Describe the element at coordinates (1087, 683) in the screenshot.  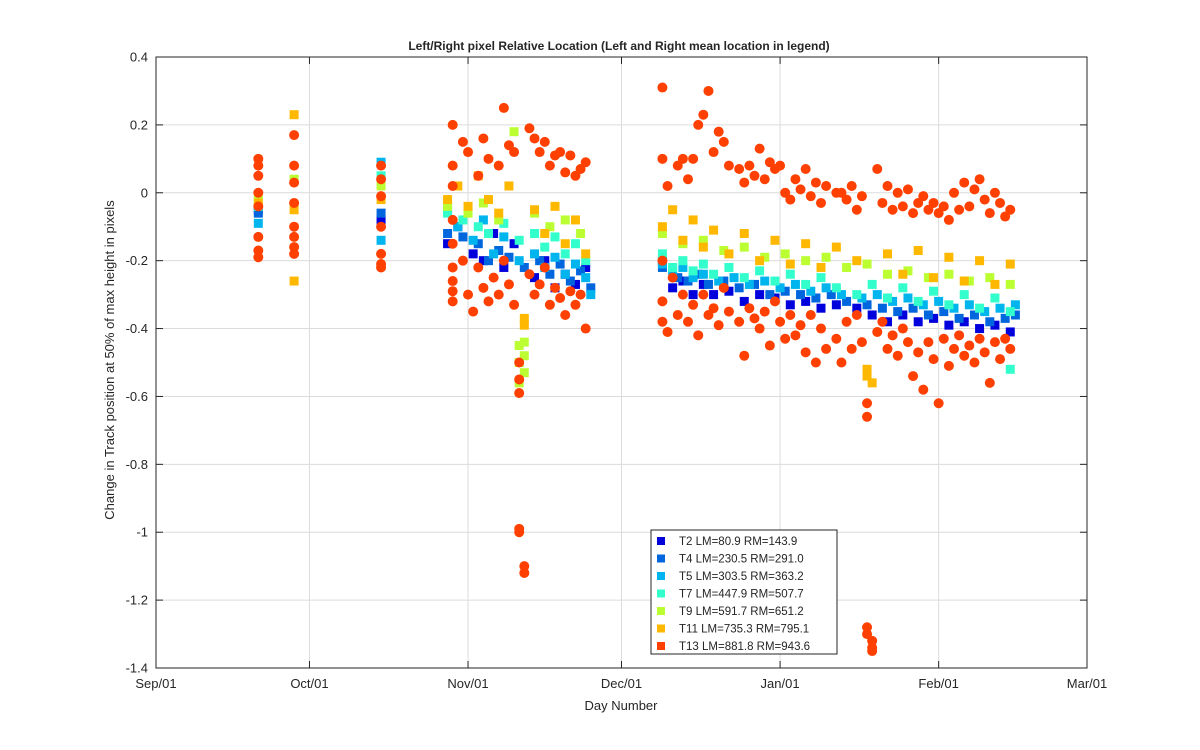
I see `x-tick-label: Mar/01` at that location.